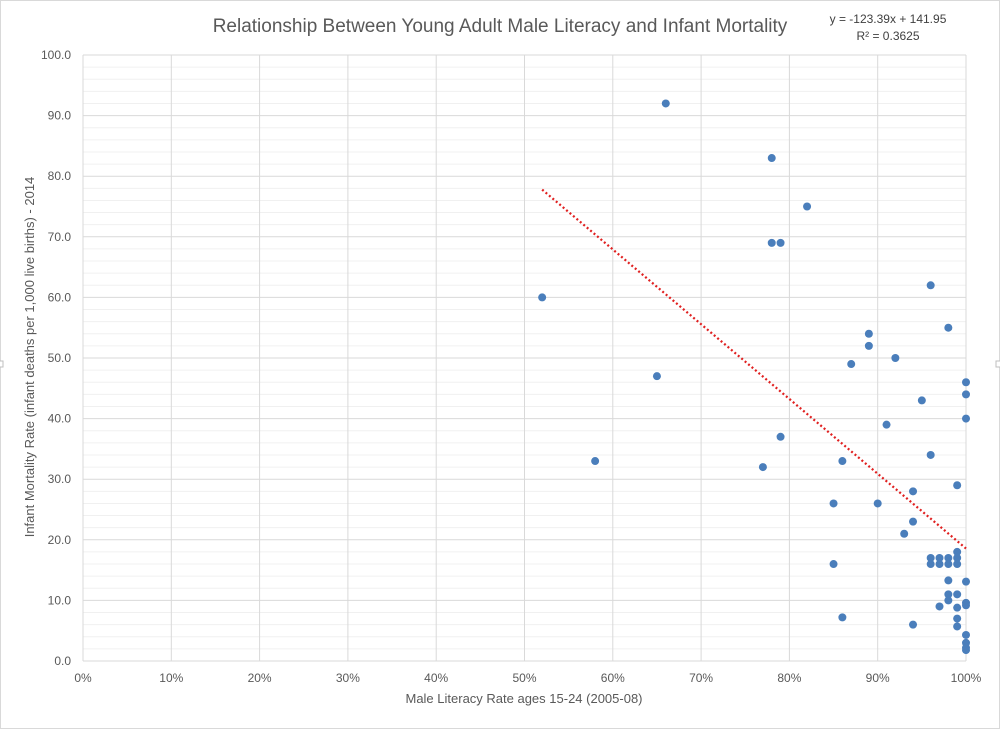 Image resolution: width=1000 pixels, height=729 pixels. I want to click on y-tick-label: 70.0, so click(60, 237).